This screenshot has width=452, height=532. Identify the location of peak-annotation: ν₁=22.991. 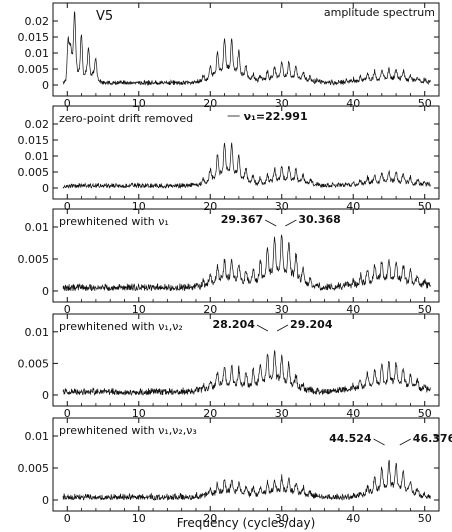
(276, 116).